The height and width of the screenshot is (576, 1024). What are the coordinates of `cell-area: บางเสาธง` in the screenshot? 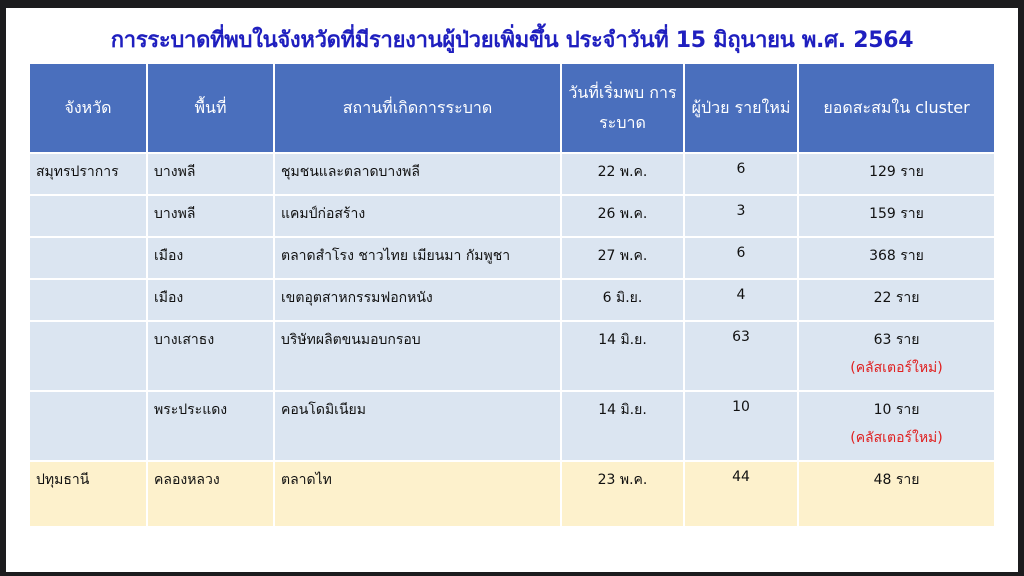 It's located at (210, 356).